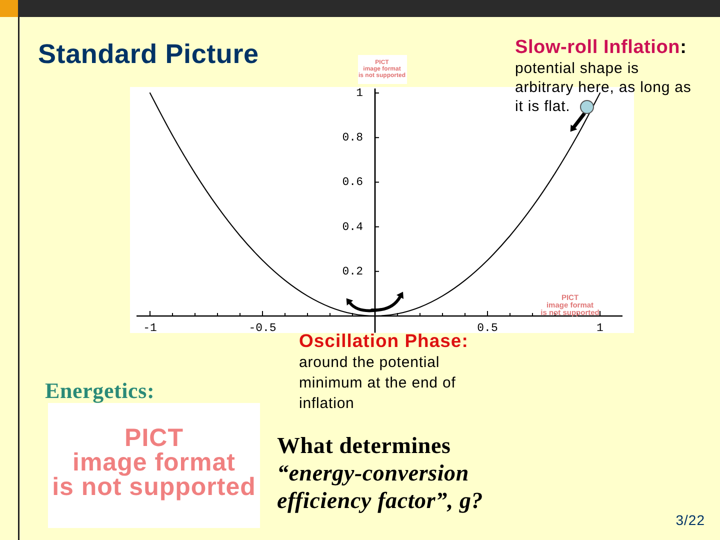  I want to click on y-tick-label: 0.8, so click(353, 138).